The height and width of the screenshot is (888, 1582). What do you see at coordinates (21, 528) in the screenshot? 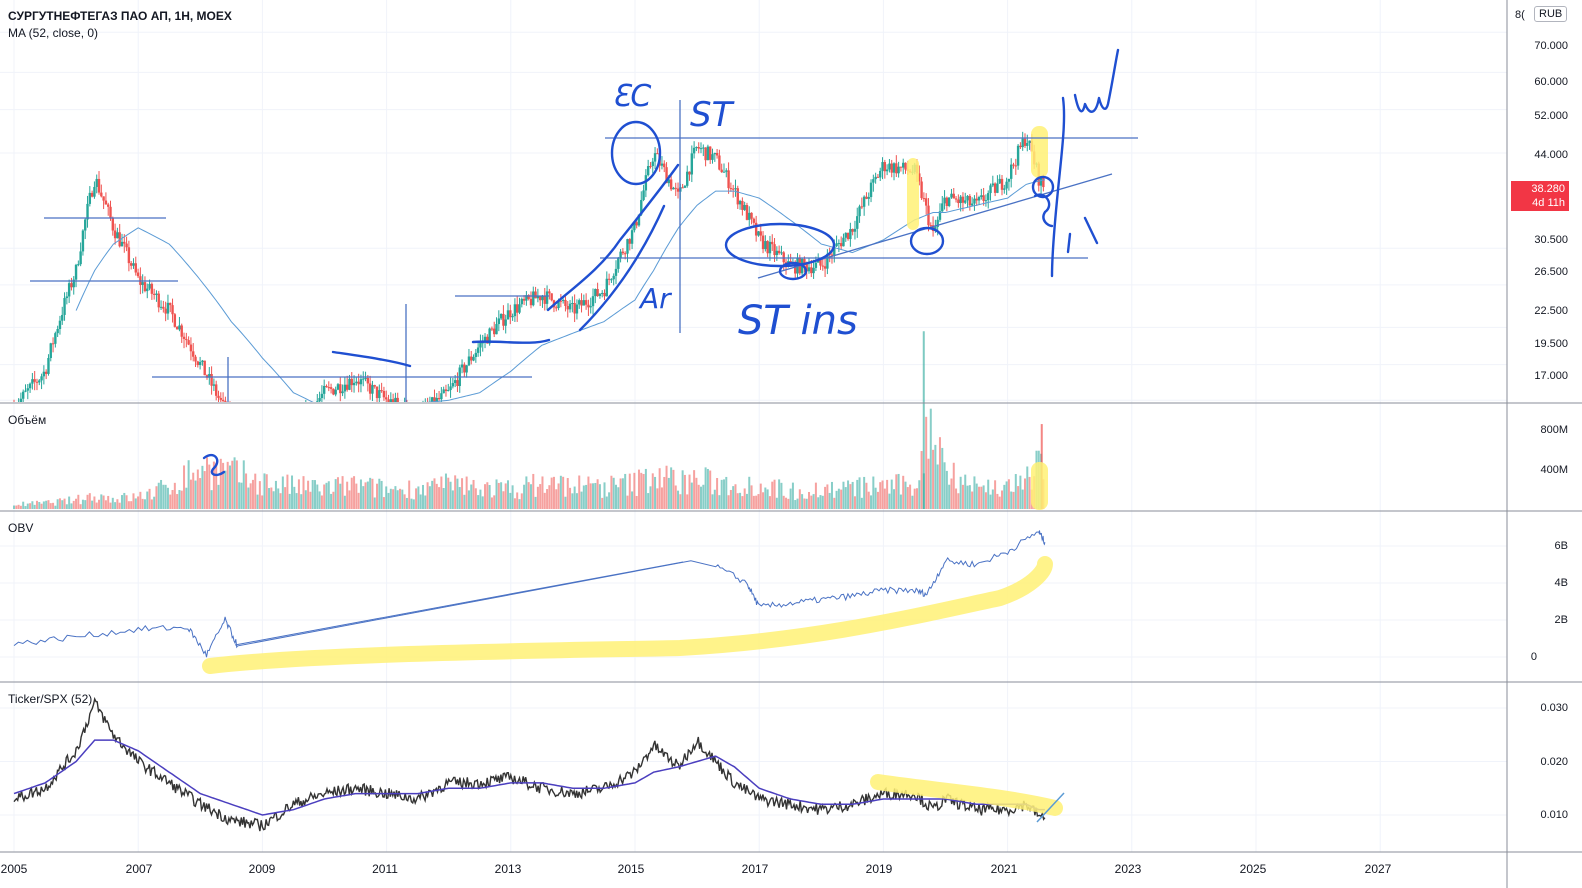
I see `obv-legend: OBV` at bounding box center [21, 528].